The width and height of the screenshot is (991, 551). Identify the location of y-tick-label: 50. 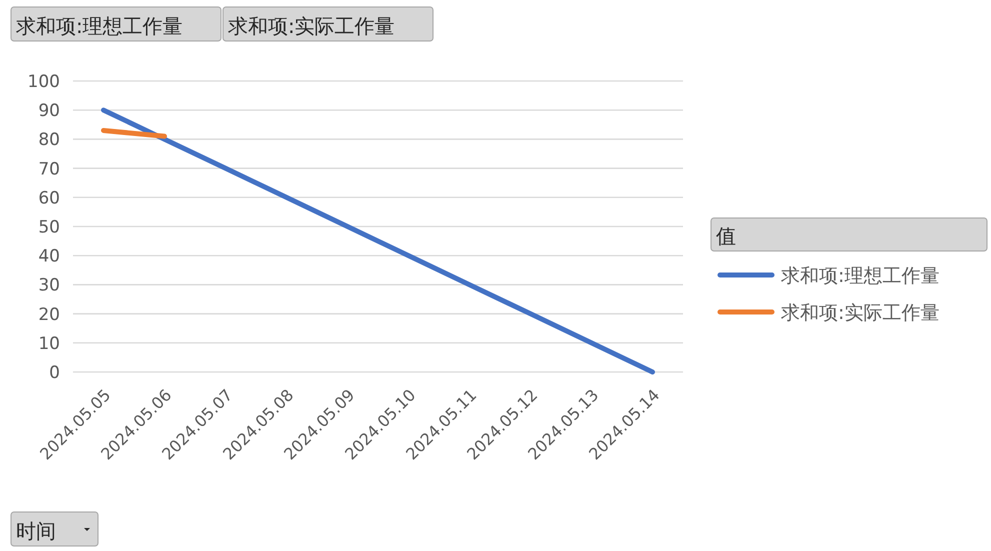
(49, 228).